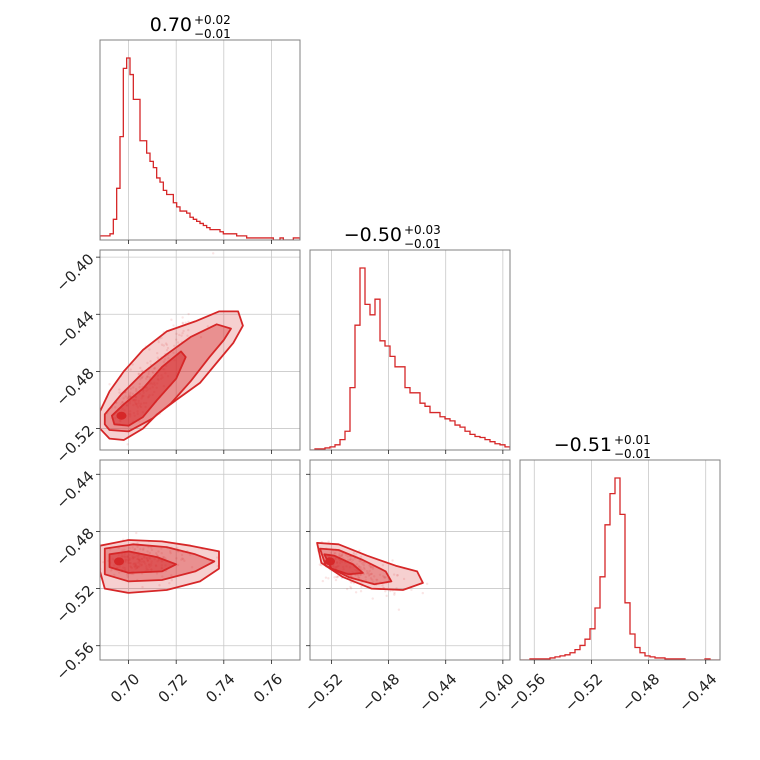  I want to click on panel-hist-0: 0.70 +0.02−0.01, so click(200, 128).